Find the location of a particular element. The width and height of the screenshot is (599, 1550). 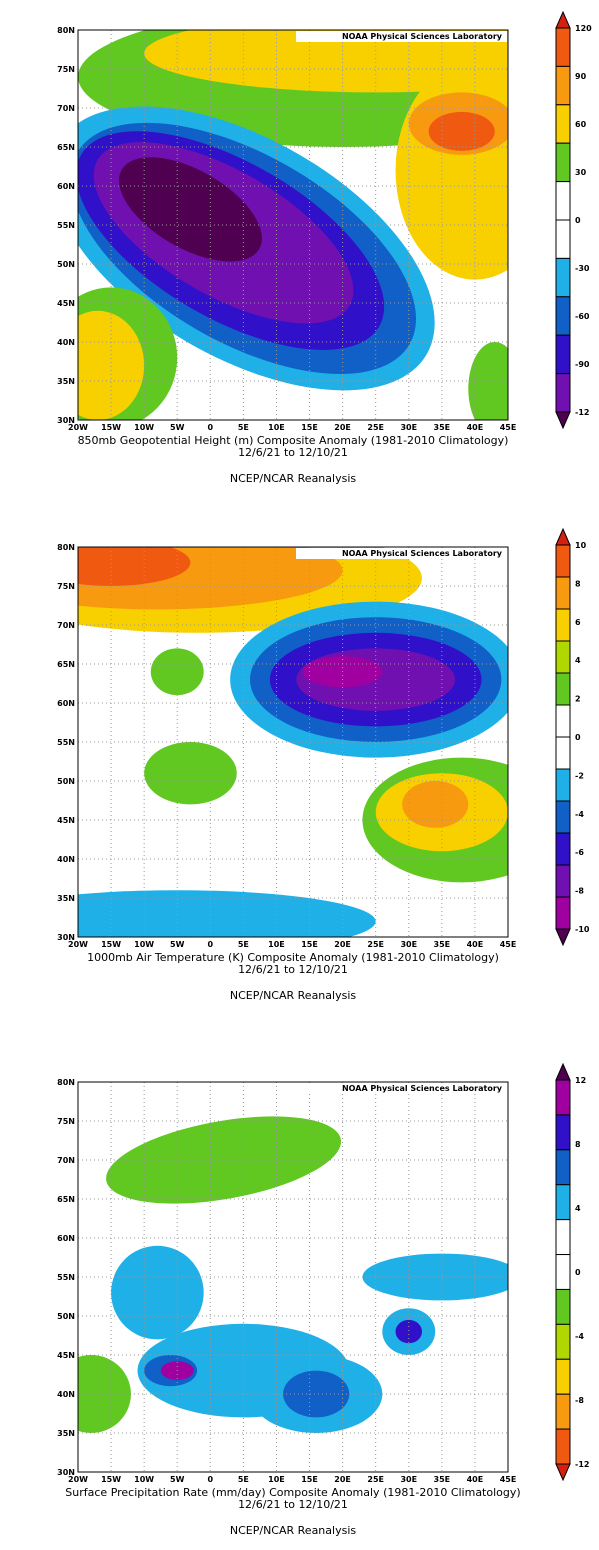

colorbar-label: 6 is located at coordinates (578, 622).